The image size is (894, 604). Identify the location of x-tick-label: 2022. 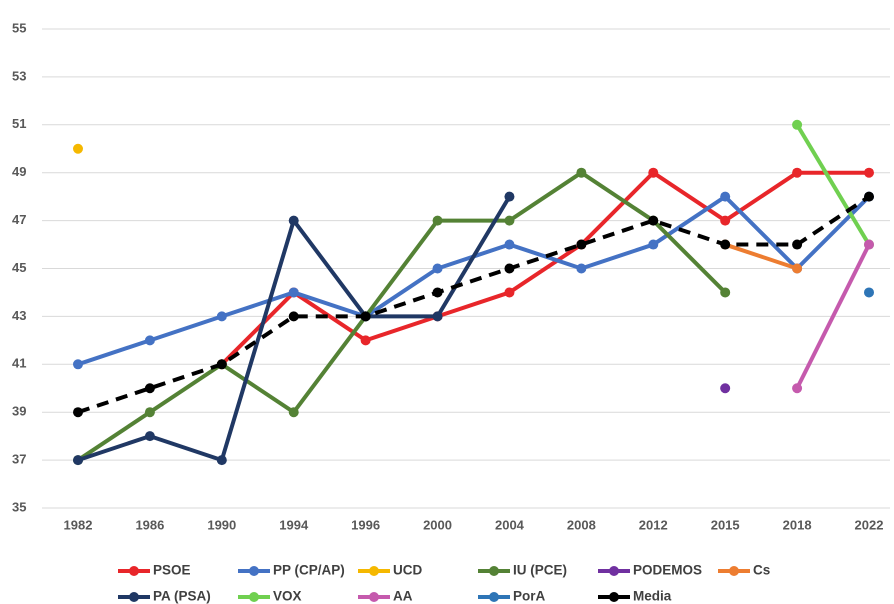
(869, 524).